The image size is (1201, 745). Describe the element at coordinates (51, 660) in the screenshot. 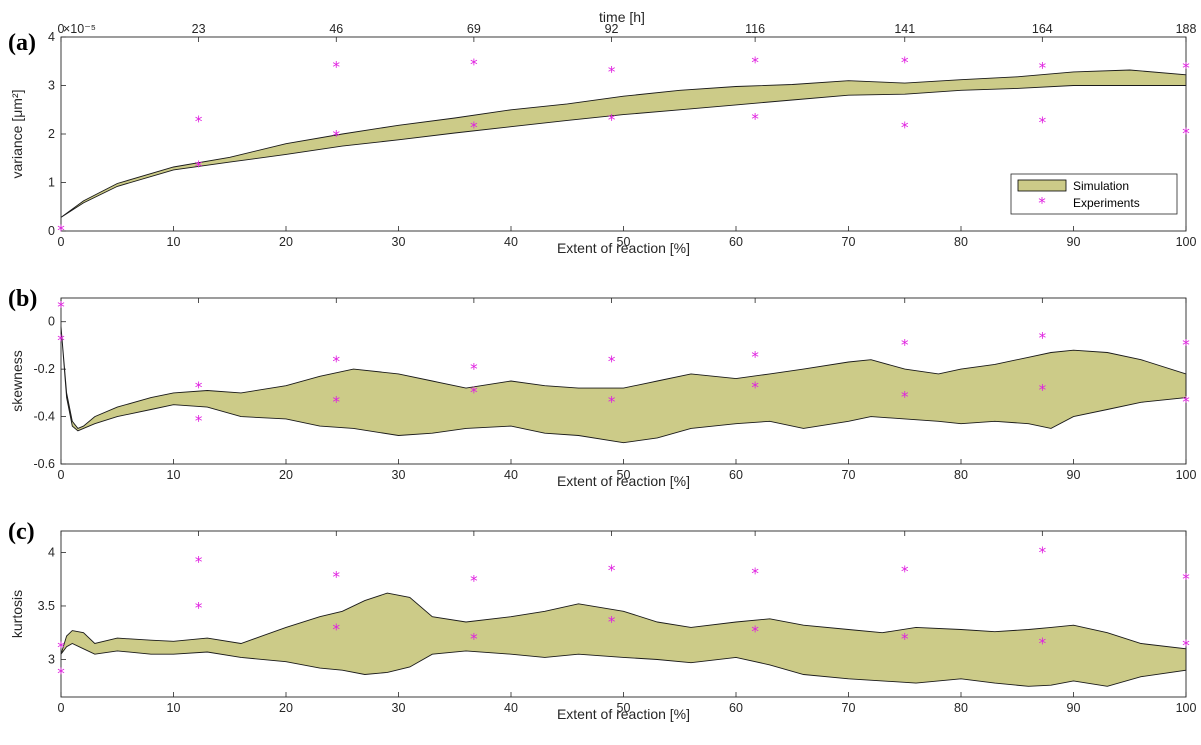

I see `y-tick-label: 3` at that location.